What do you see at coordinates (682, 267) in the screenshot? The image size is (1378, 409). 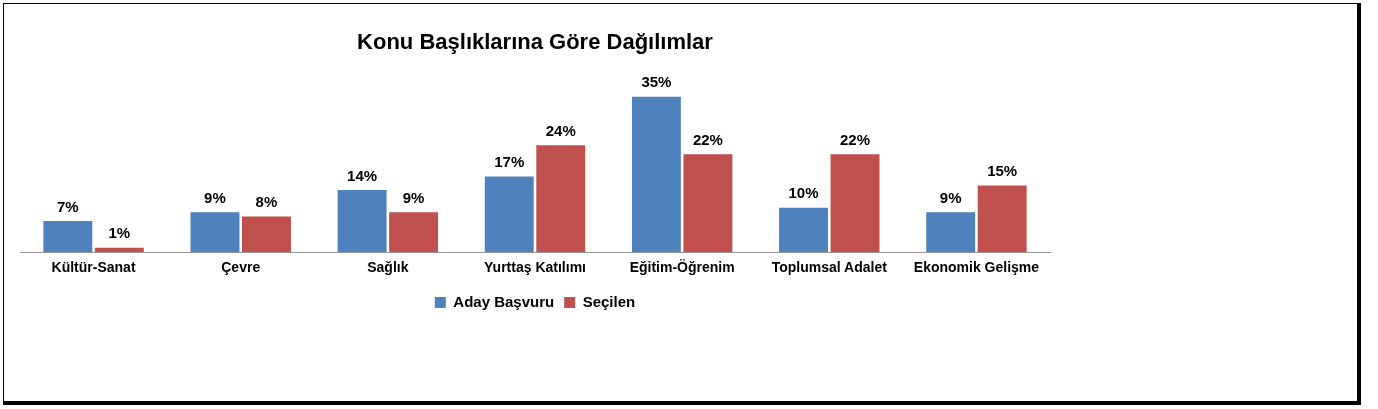 I see `x-tick-label: Eğitim-Öğrenim` at bounding box center [682, 267].